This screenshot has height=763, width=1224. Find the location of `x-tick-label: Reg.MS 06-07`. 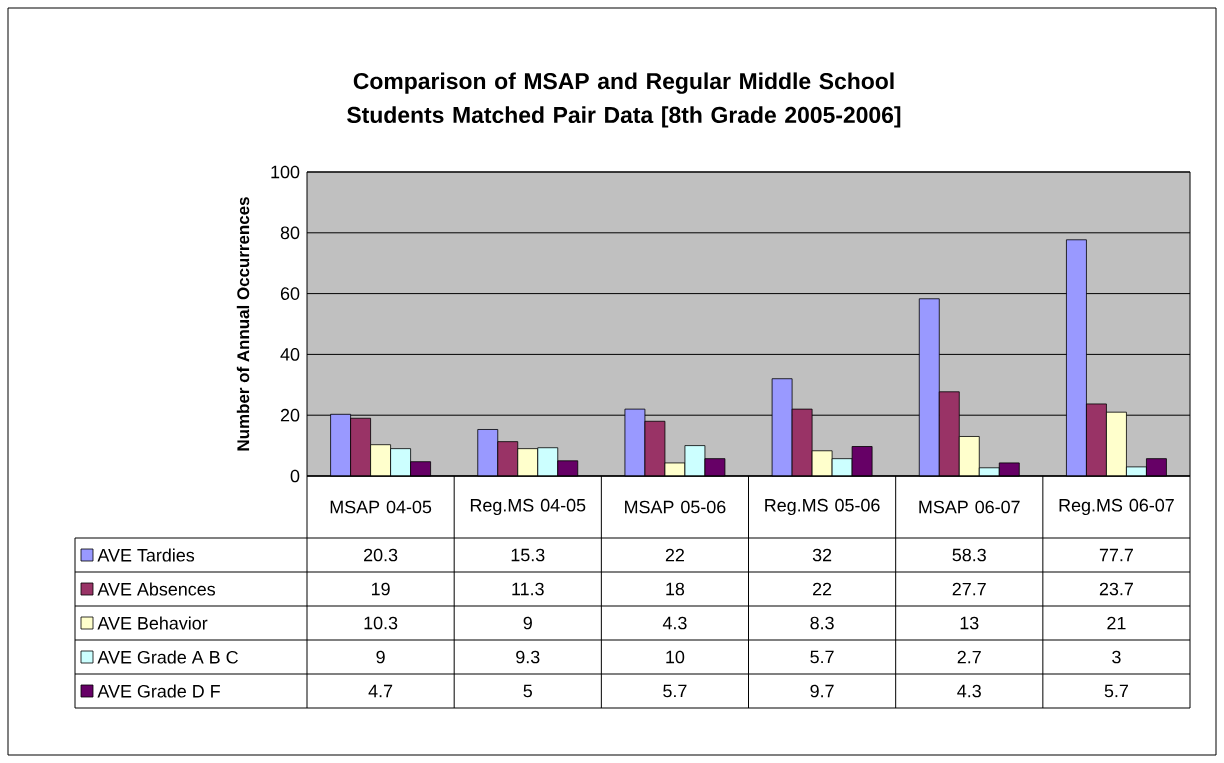

x-tick-label: Reg.MS 06-07 is located at coordinates (1116, 507).